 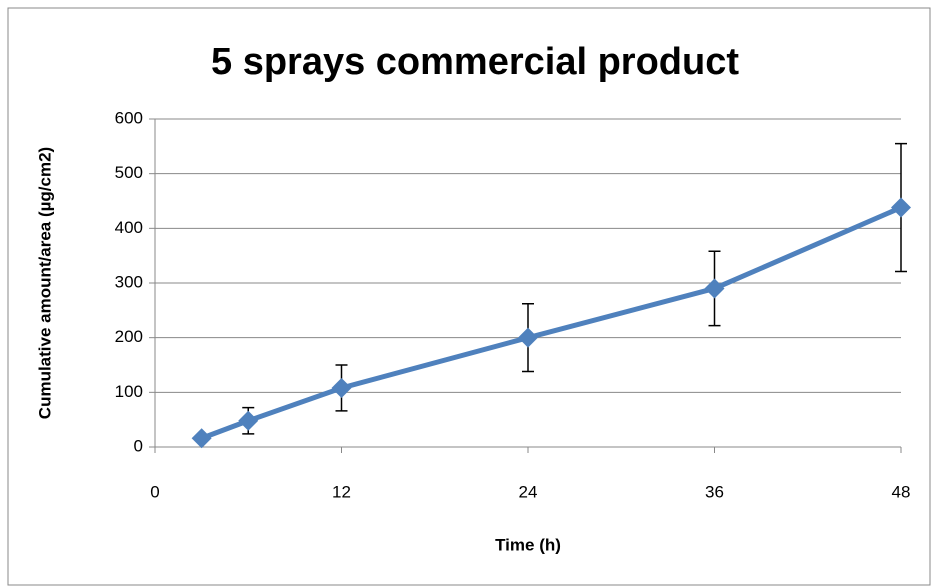 What do you see at coordinates (129, 336) in the screenshot?
I see `y-tick-label: 200` at bounding box center [129, 336].